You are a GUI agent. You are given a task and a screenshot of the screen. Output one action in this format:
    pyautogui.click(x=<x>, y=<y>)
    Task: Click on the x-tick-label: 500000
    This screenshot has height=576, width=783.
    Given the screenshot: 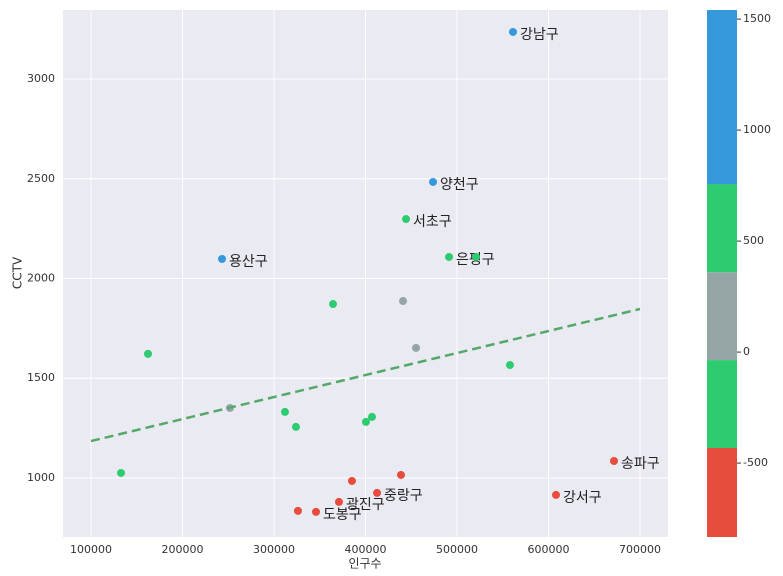 What is the action you would take?
    pyautogui.click(x=457, y=549)
    